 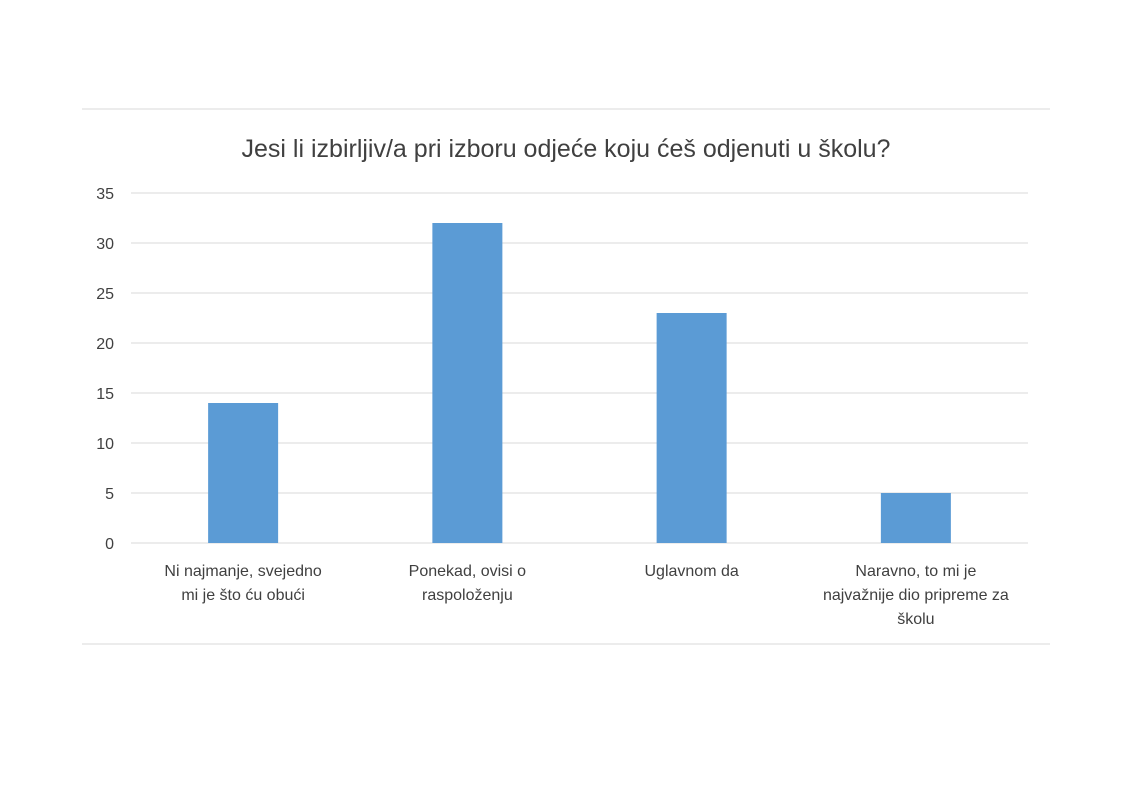 What do you see at coordinates (105, 369) in the screenshot?
I see `y-axis: 0 5 10 15 20 25 30 35` at bounding box center [105, 369].